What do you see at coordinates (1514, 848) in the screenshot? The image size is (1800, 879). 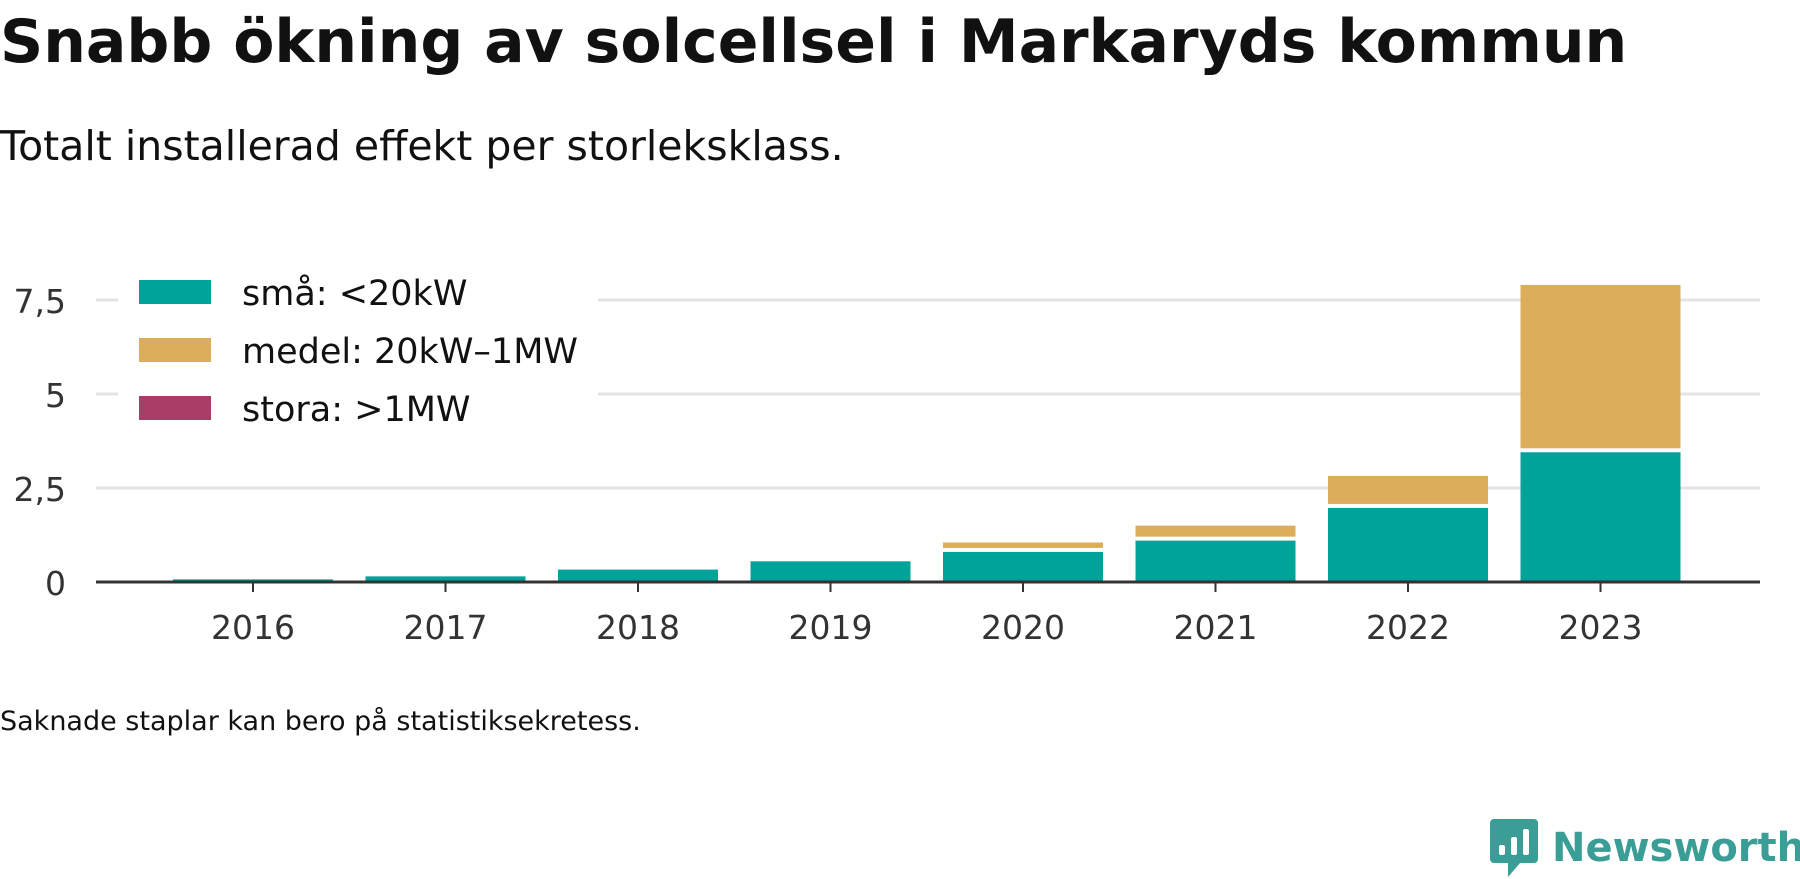 I see `newsworthy-logo-icon` at bounding box center [1514, 848].